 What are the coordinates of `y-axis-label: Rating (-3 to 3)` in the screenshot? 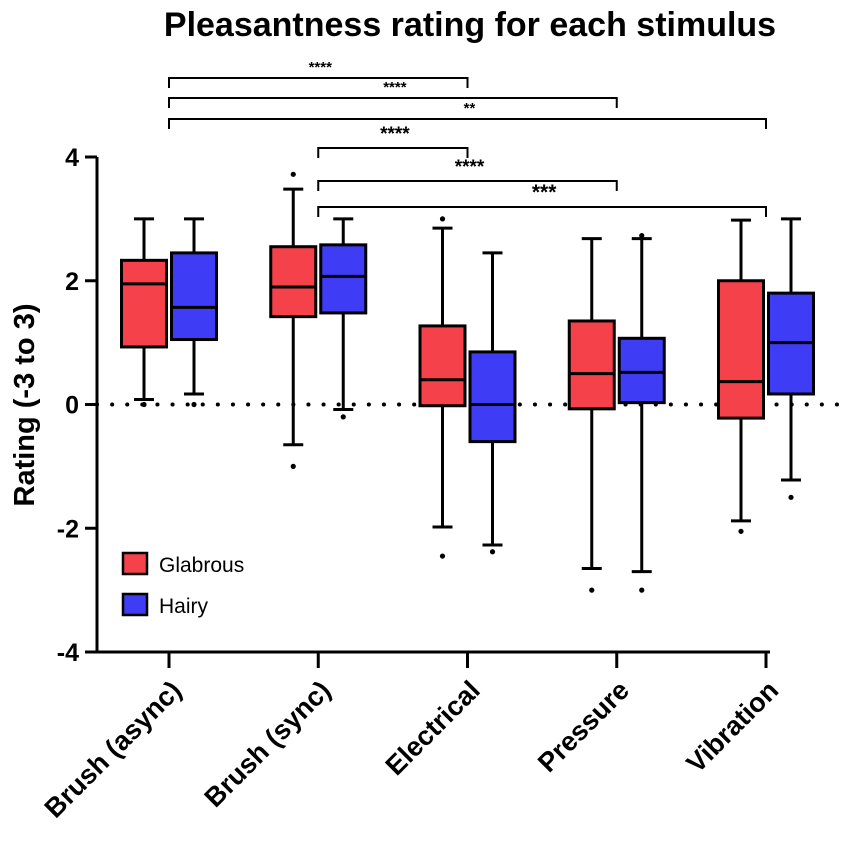 It's located at (25, 405).